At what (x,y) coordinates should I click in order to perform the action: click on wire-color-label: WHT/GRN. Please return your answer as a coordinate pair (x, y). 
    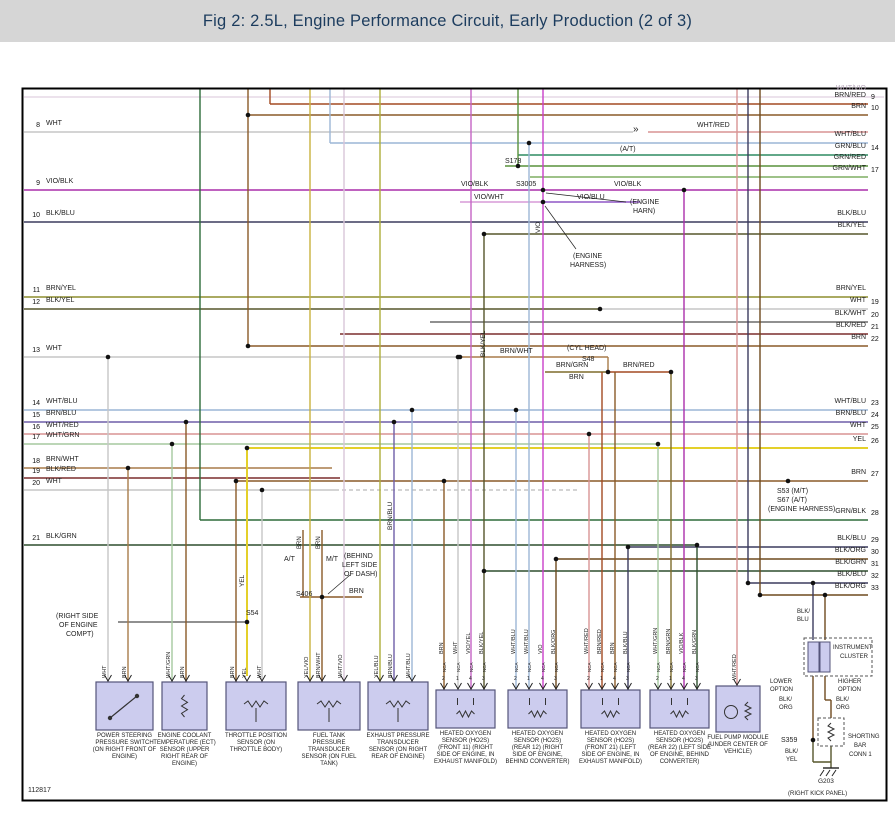
    Looking at the image, I should click on (63, 435).